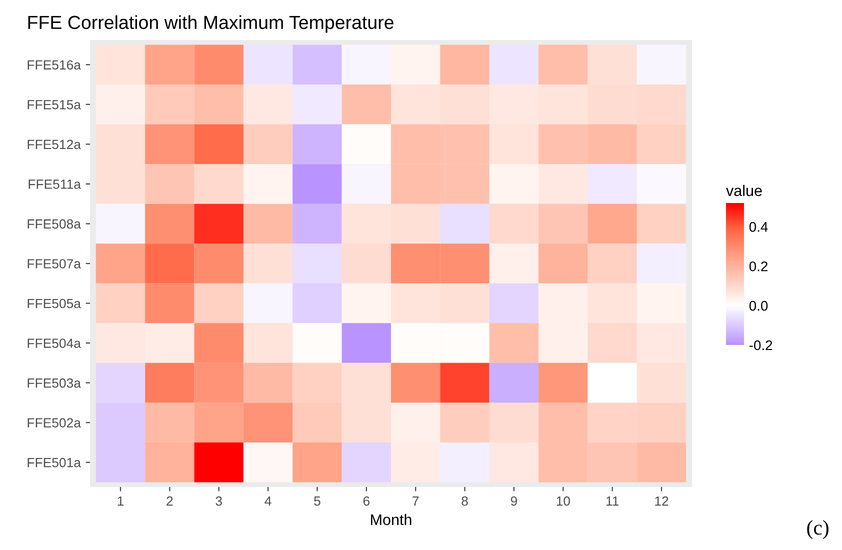 The width and height of the screenshot is (842, 550). What do you see at coordinates (758, 227) in the screenshot?
I see `color-bar-label: 0.4` at bounding box center [758, 227].